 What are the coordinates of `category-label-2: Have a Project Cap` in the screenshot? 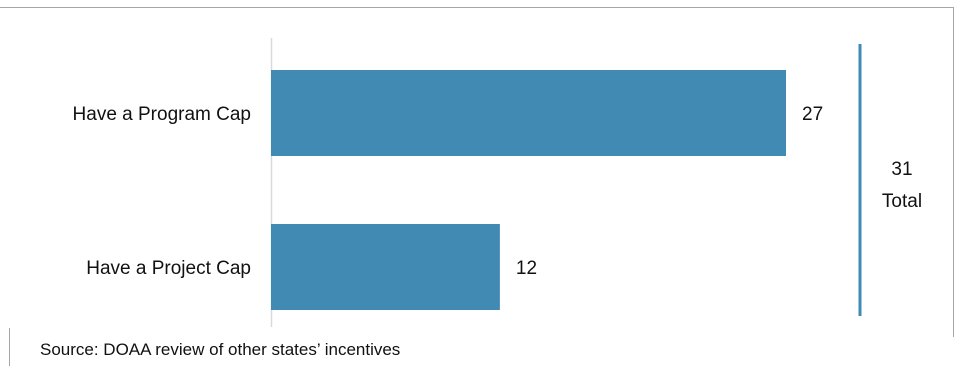 It's located at (168, 268).